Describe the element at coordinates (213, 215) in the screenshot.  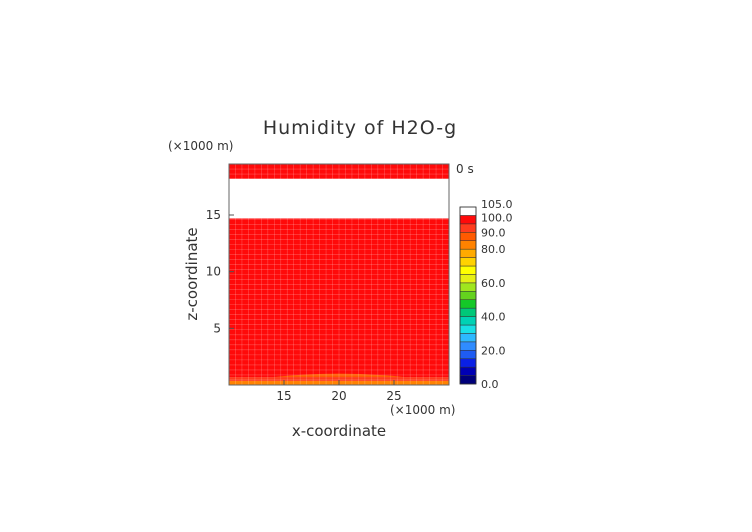
I see `z-tick-label: 15` at that location.